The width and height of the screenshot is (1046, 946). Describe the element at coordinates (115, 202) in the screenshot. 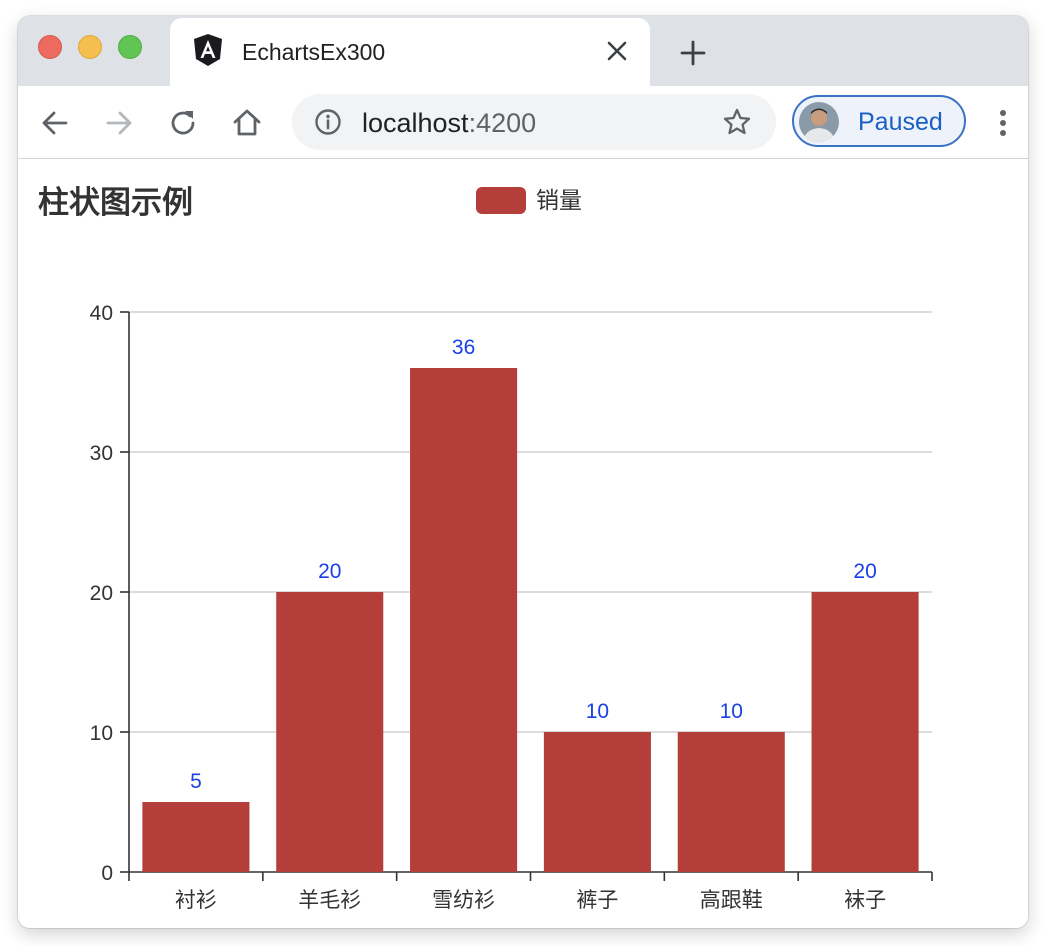

I see `chart-title: 柱状图示例` at that location.